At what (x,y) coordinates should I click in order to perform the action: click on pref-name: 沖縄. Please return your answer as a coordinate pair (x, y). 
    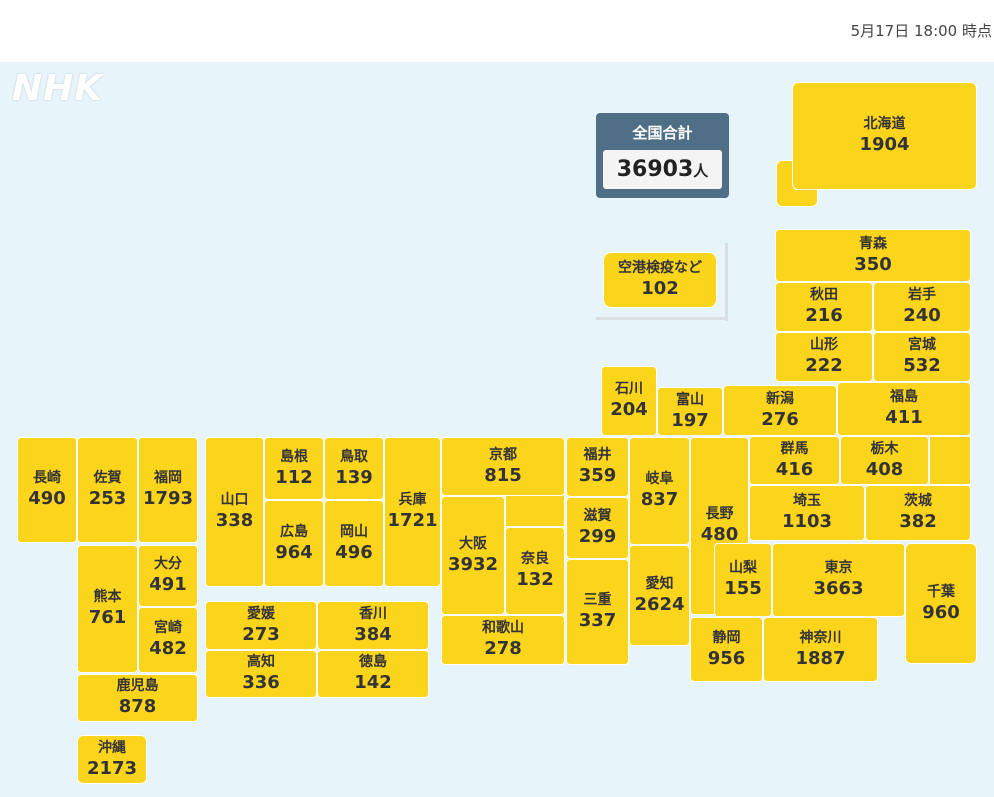
    Looking at the image, I should click on (112, 747).